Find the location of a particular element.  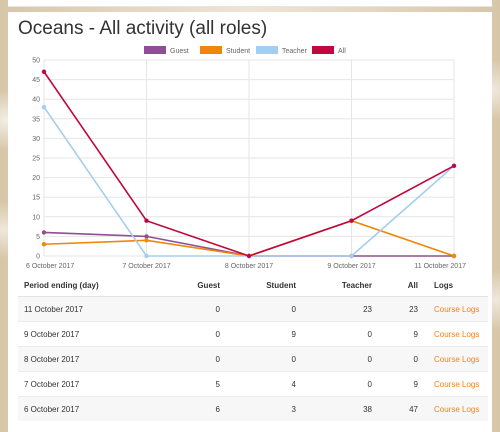

column-header-logs: Logs is located at coordinates (458, 285).